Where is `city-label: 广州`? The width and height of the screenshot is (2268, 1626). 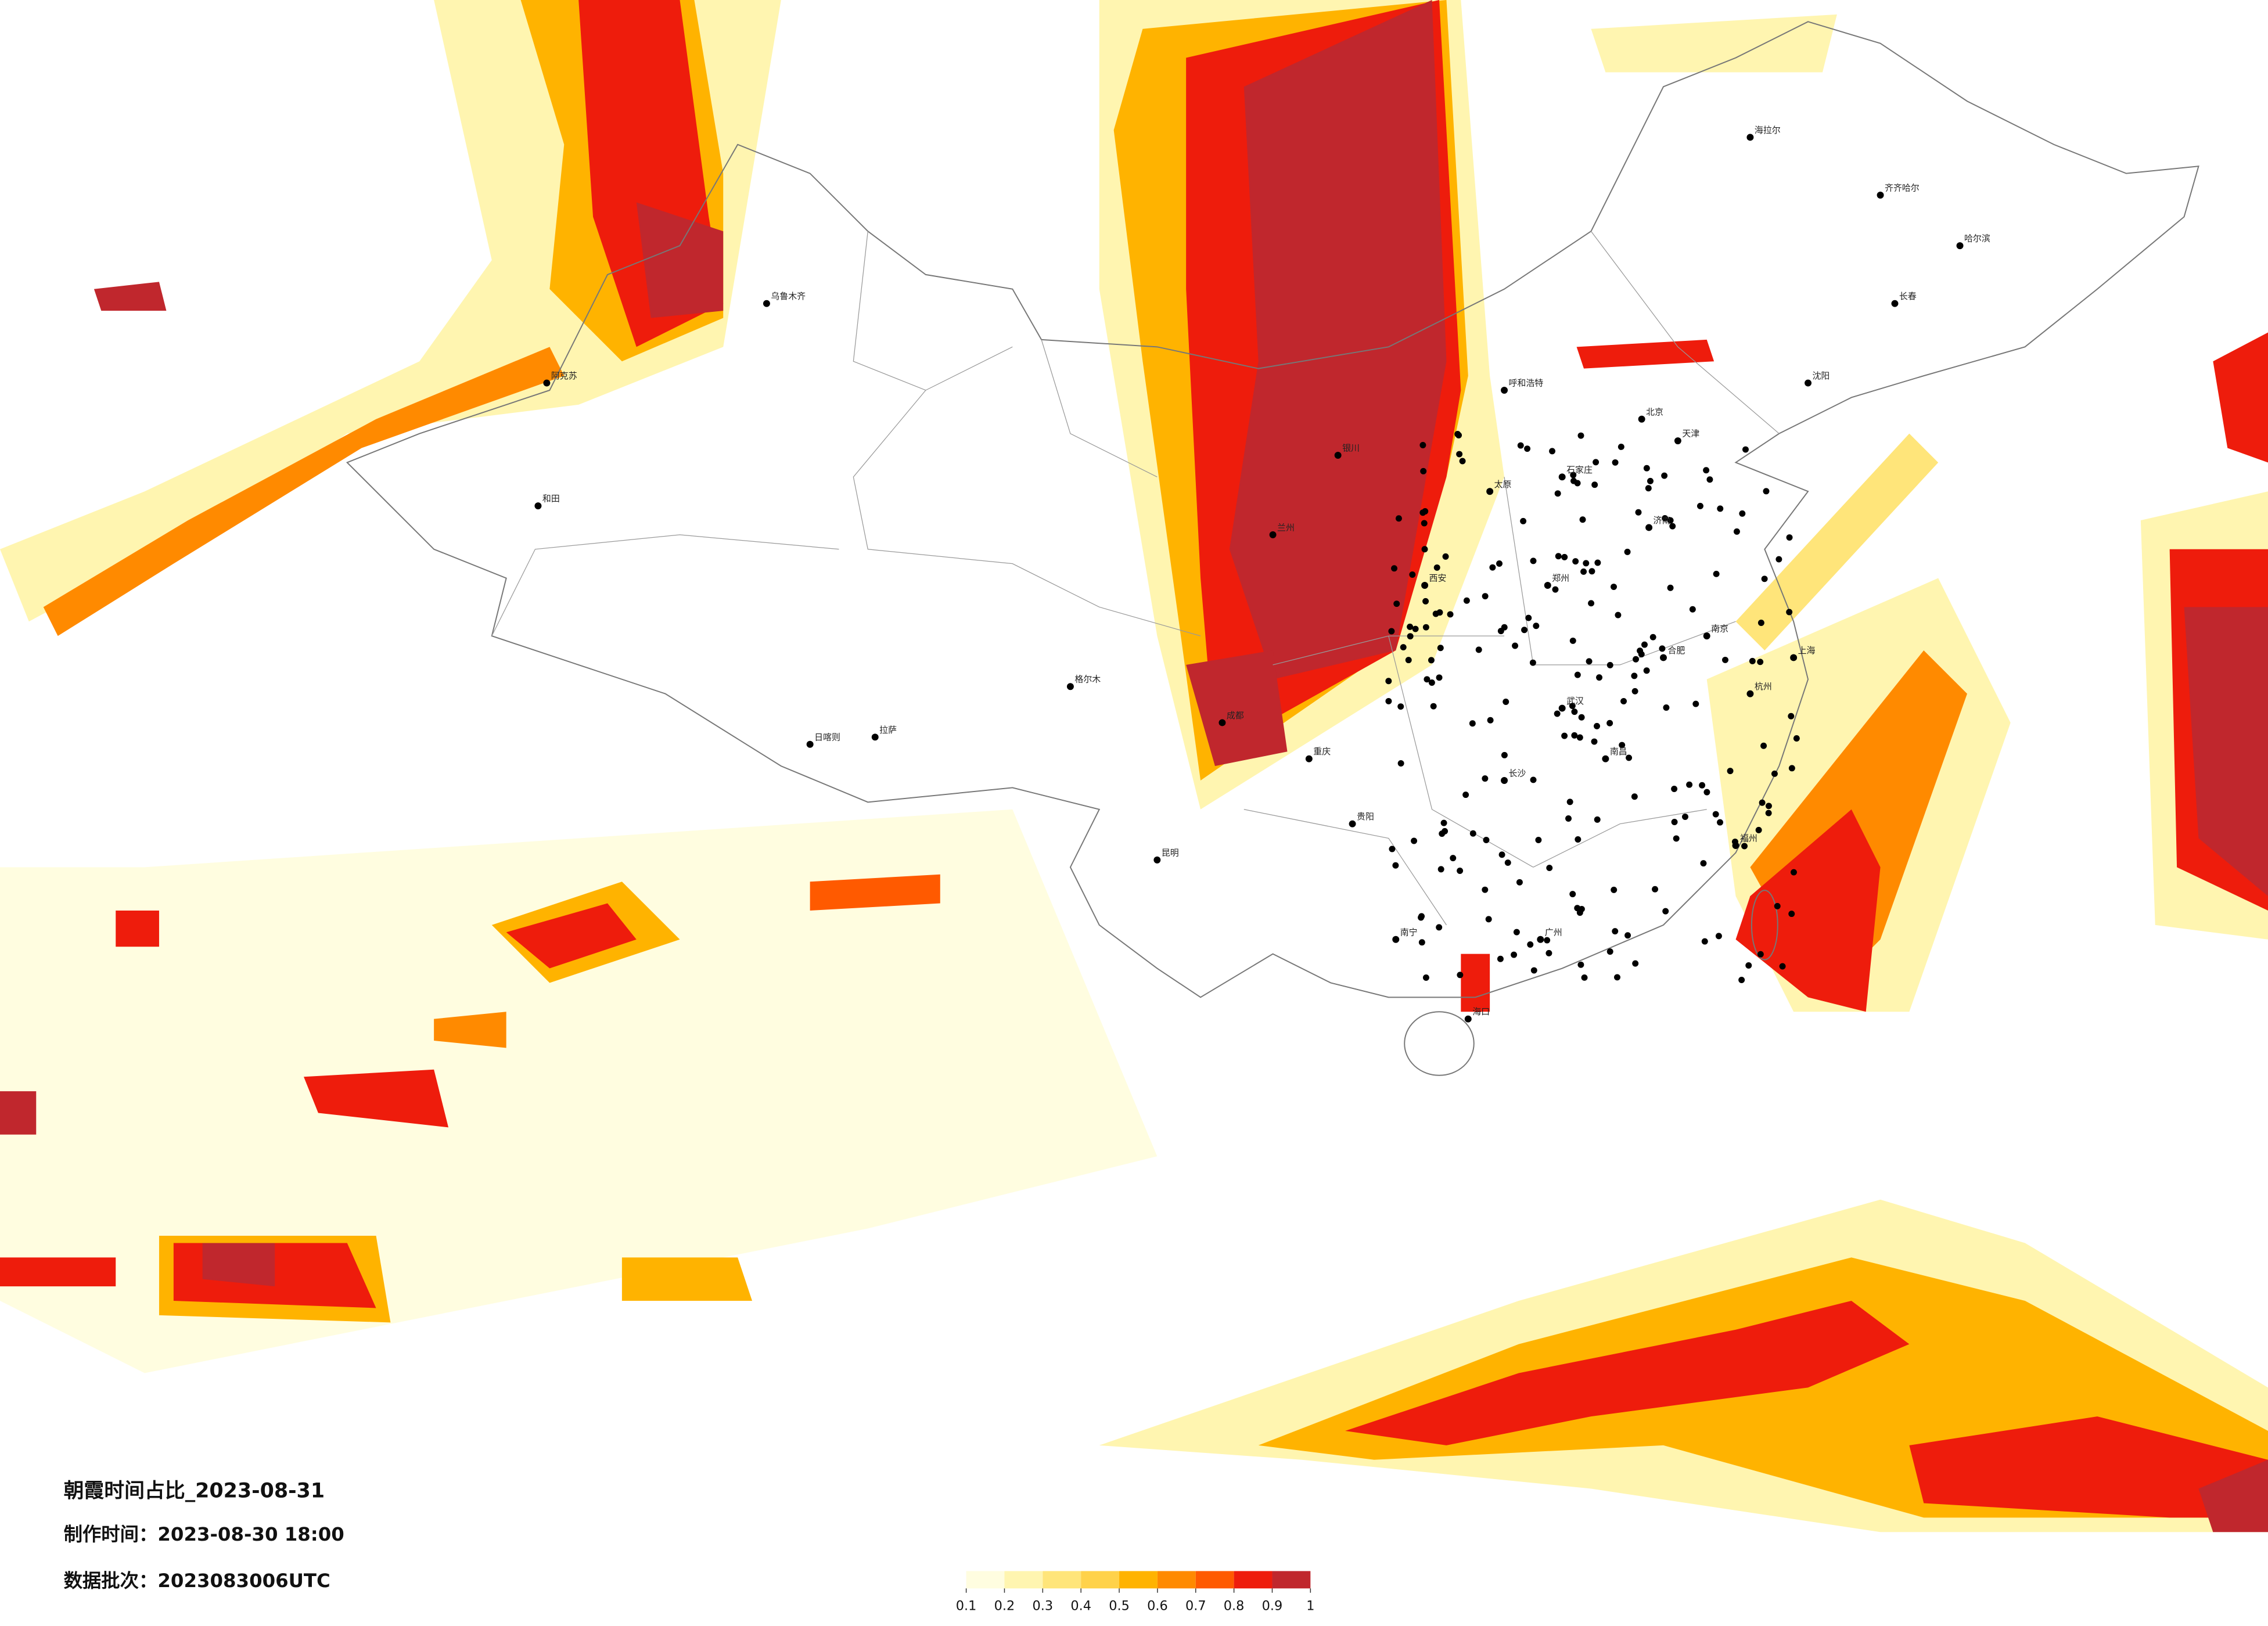 city-label: 广州 is located at coordinates (1553, 932).